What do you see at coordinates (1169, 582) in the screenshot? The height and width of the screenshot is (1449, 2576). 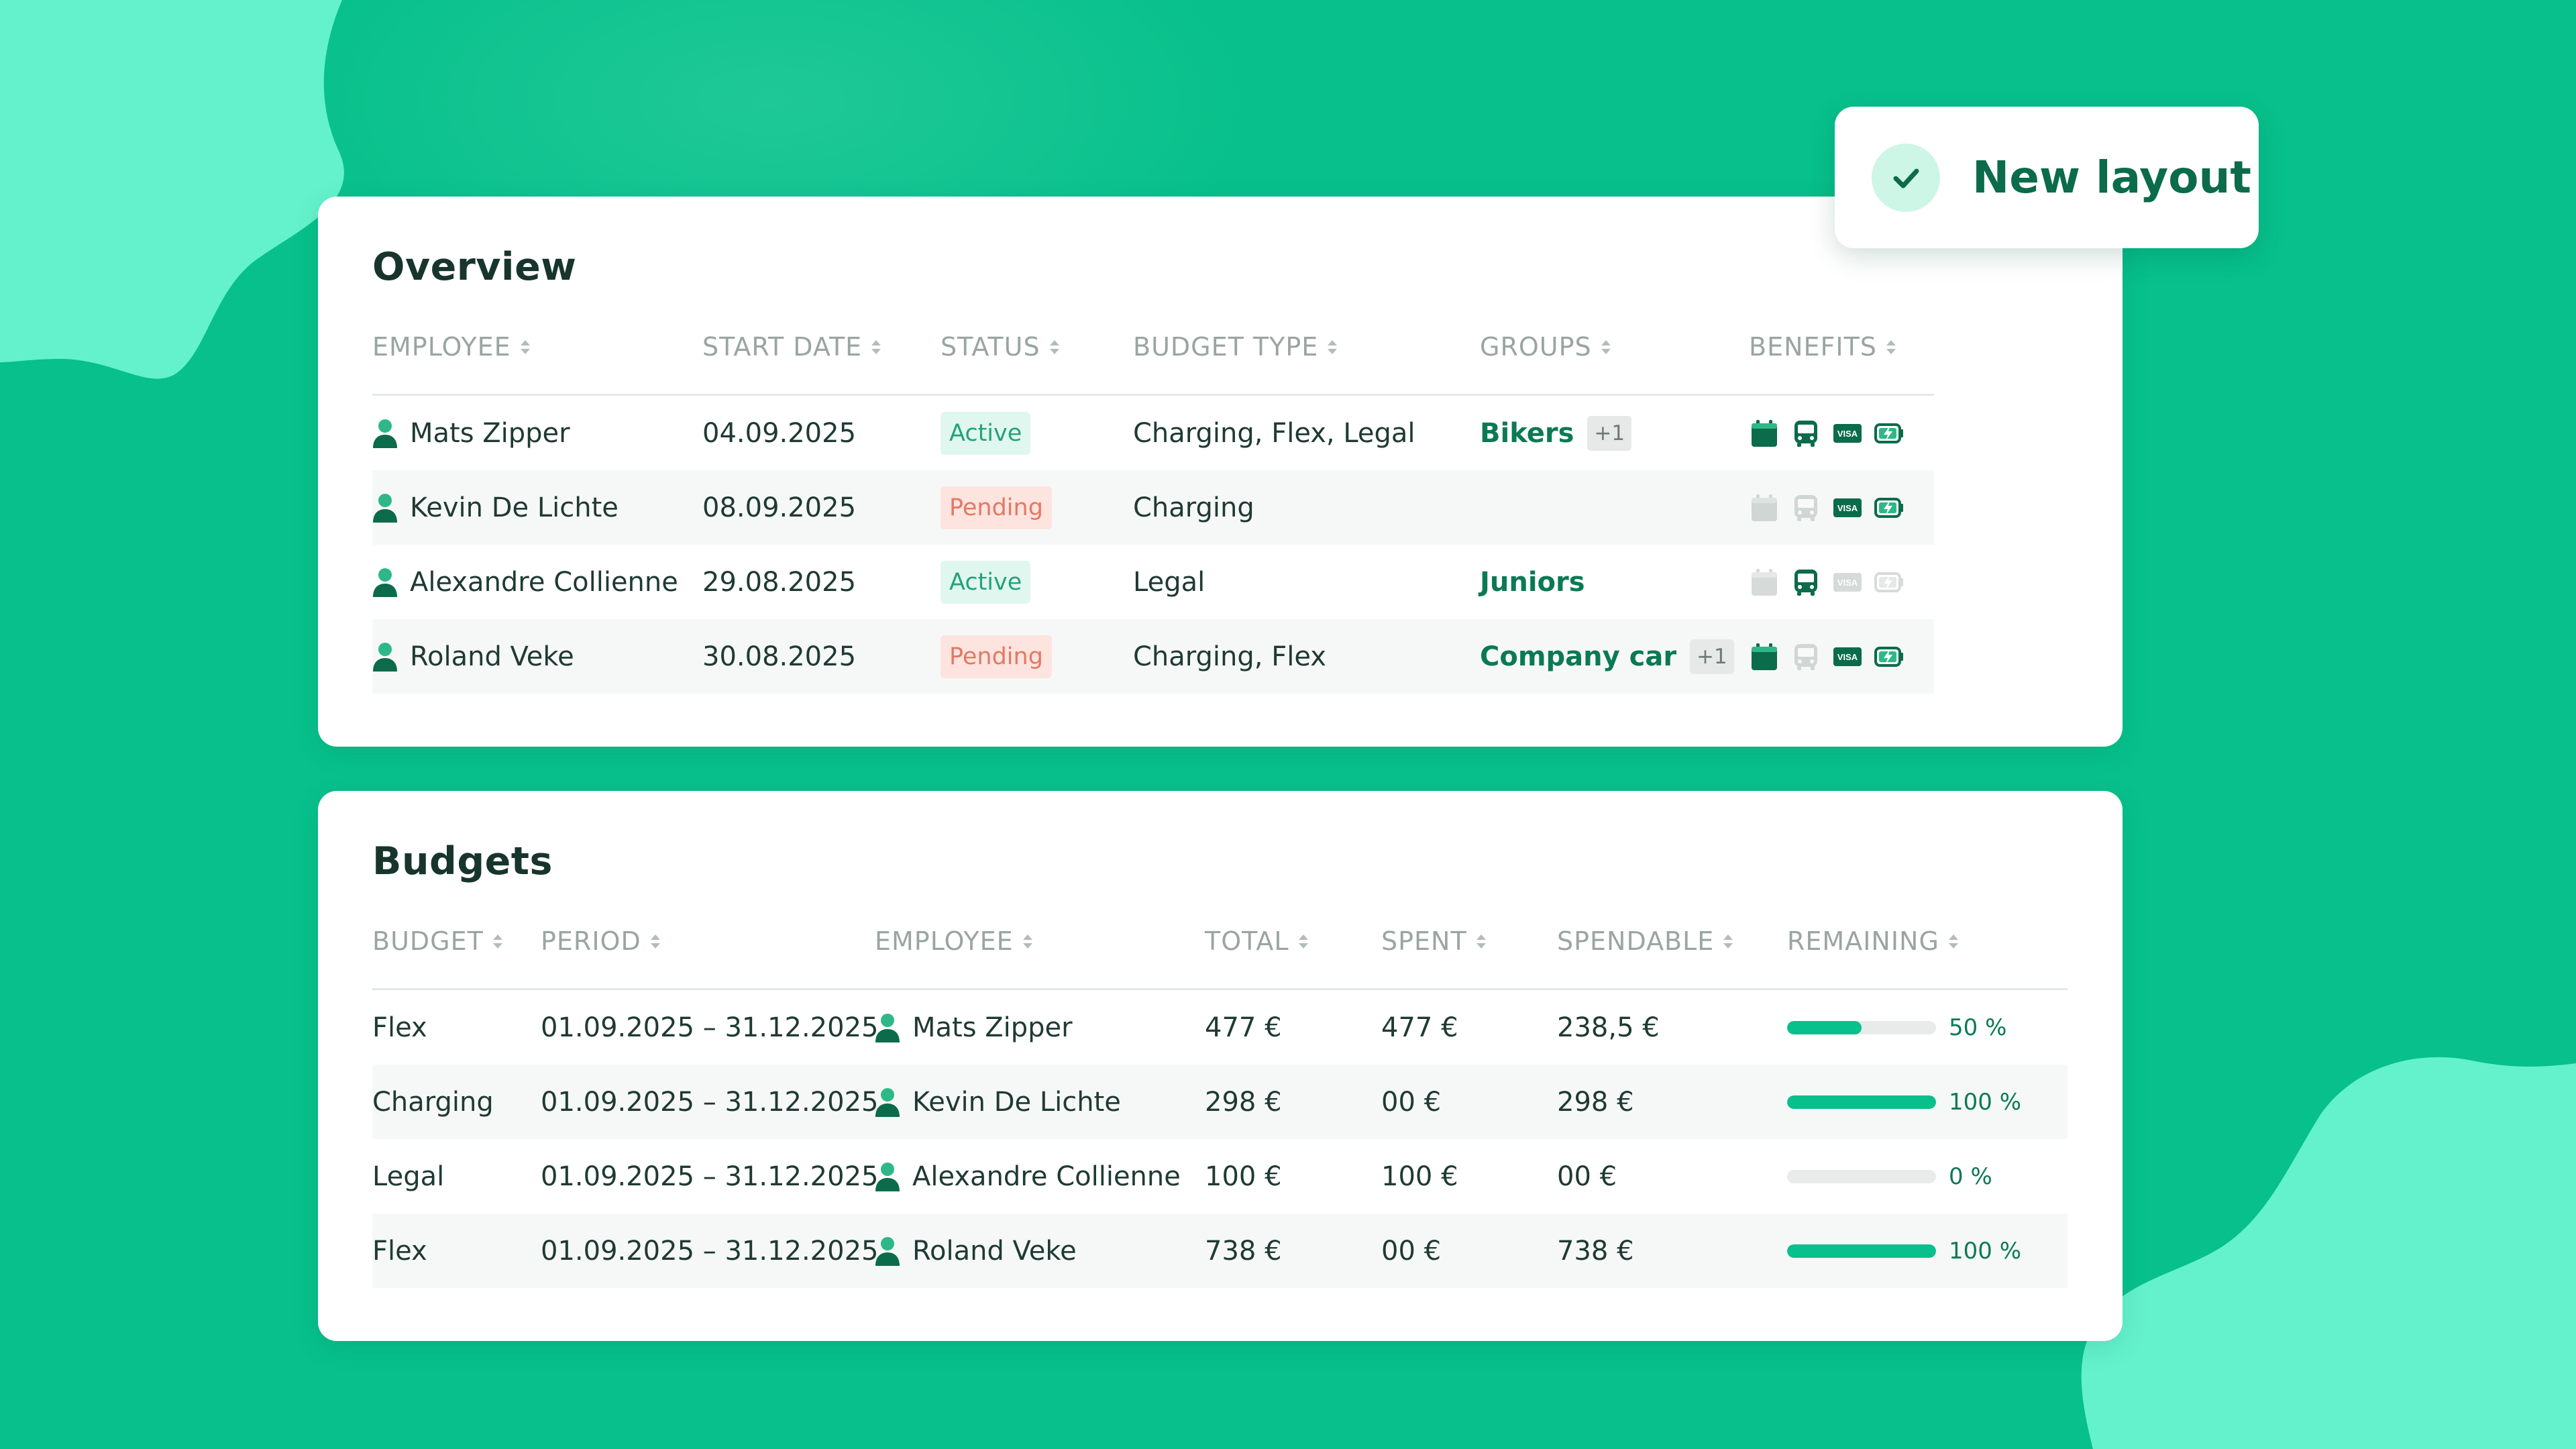 I see `budget-type-cell: Legal` at bounding box center [1169, 582].